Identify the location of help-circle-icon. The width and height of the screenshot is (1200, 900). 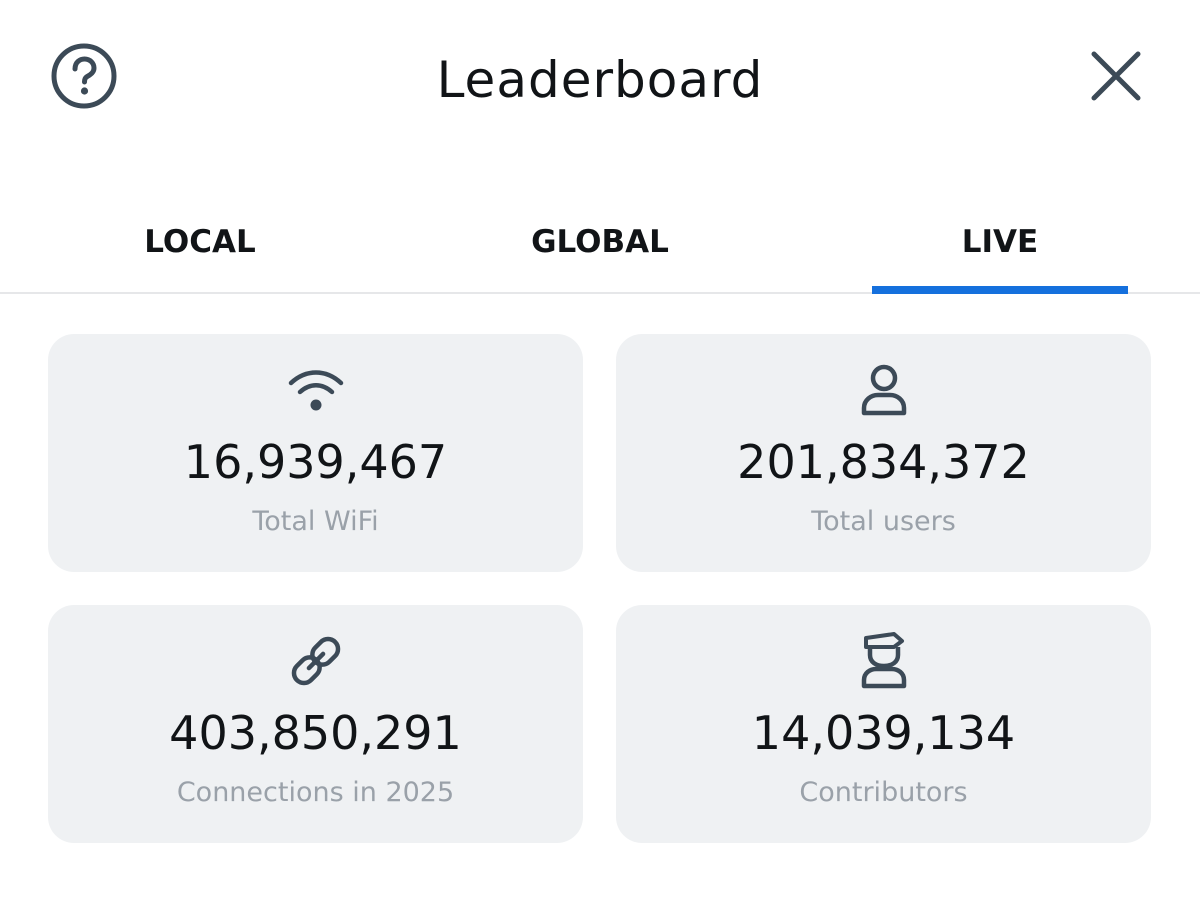
(84, 76).